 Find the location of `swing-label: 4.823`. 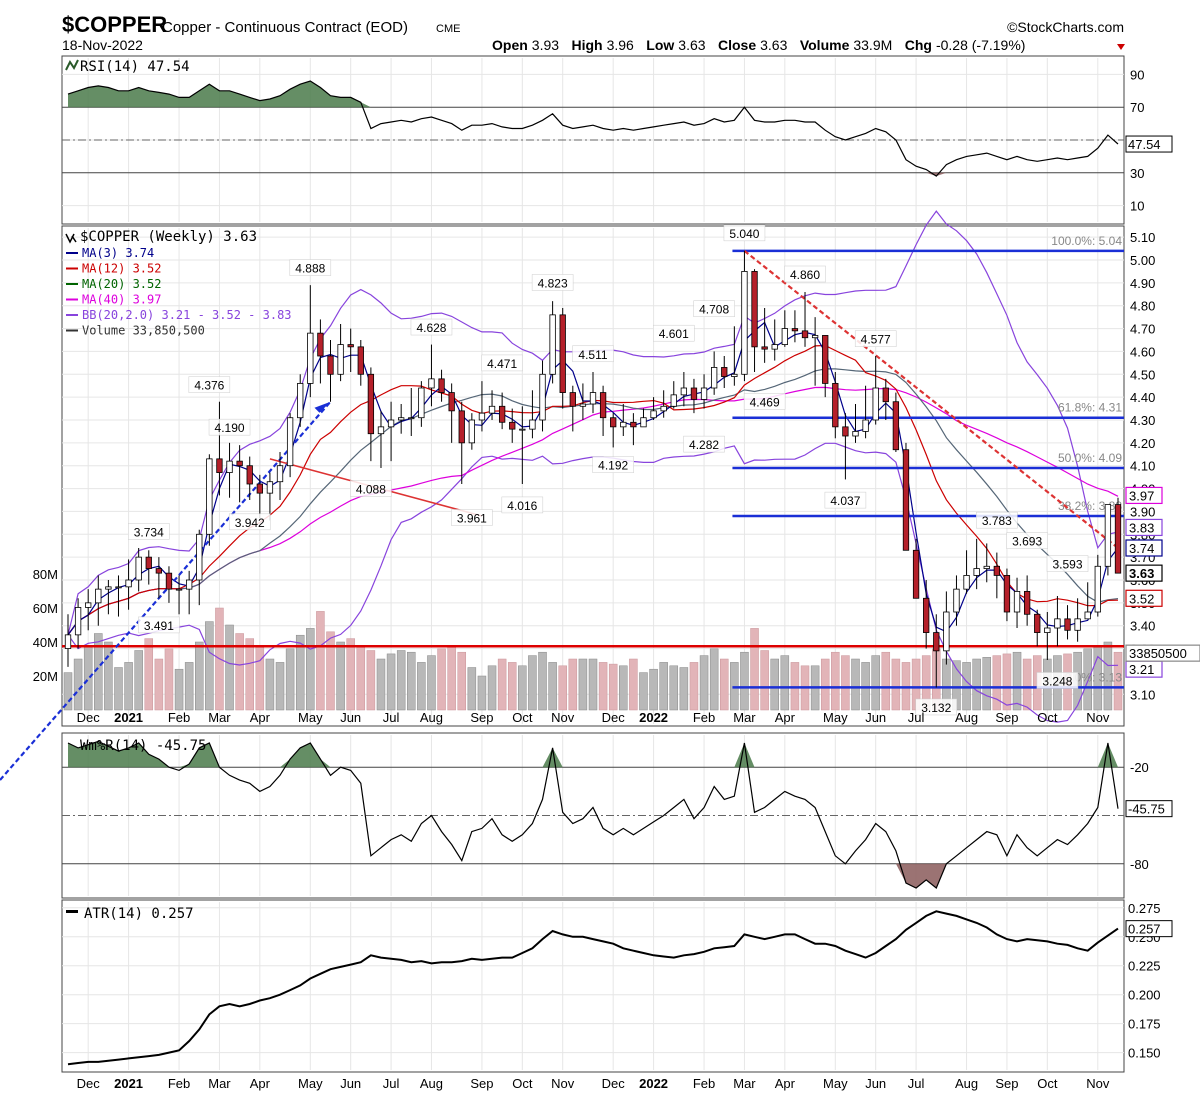

swing-label: 4.823 is located at coordinates (553, 283).